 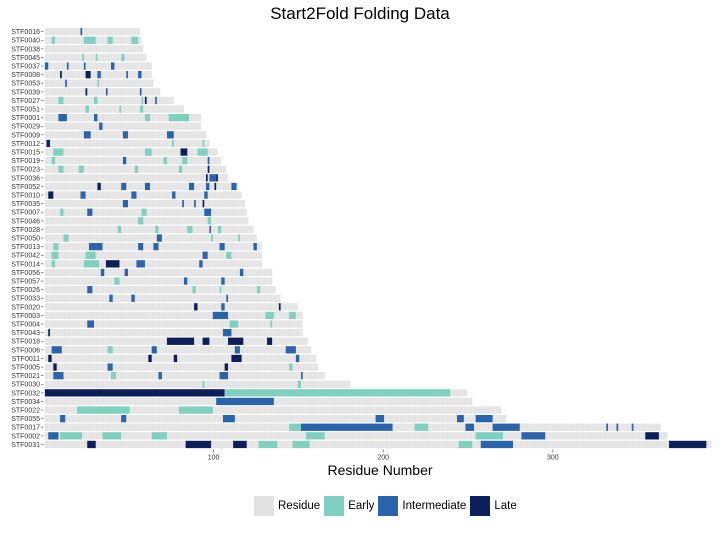 What do you see at coordinates (25, 161) in the screenshot?
I see `y-tick-label: STF0019` at bounding box center [25, 161].